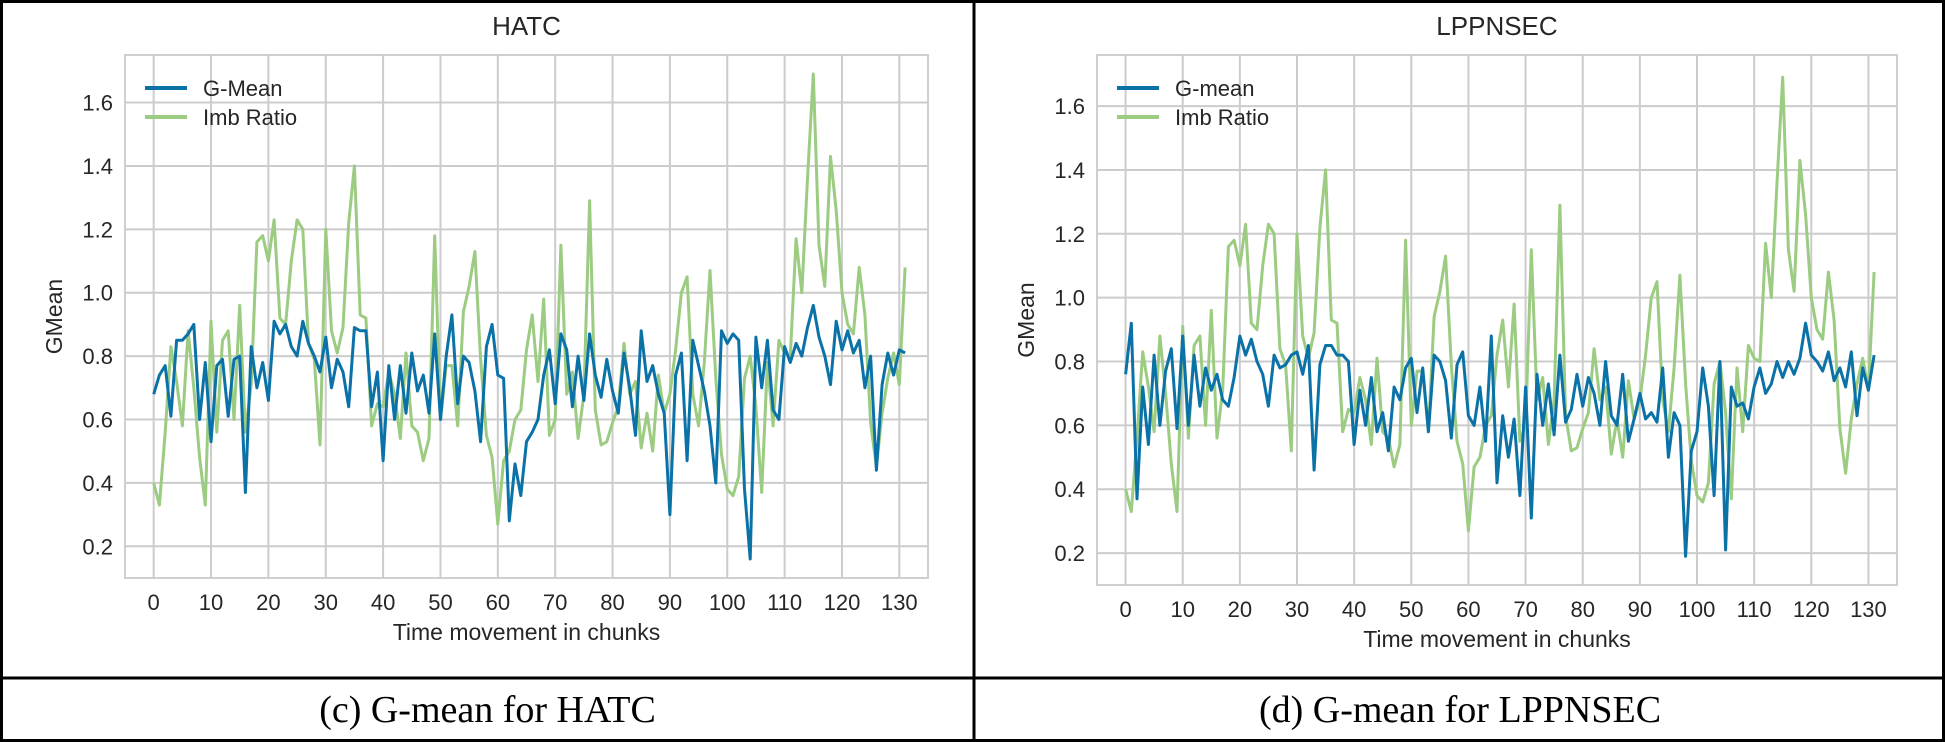  I want to click on caption-hatc: (c) G-mean for HATC, so click(487, 710).